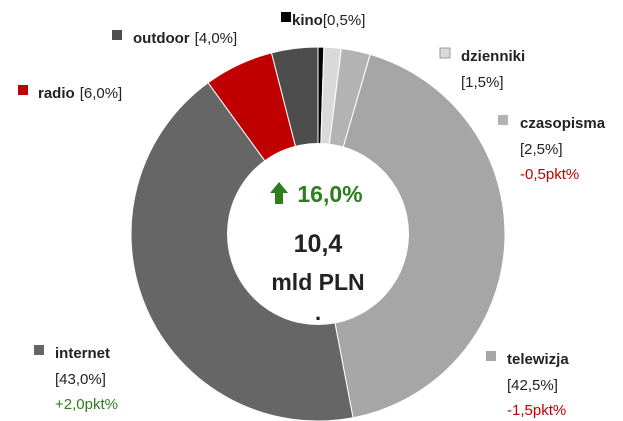 This screenshot has width=623, height=421. I want to click on label: kino[0,5%], so click(328, 20).